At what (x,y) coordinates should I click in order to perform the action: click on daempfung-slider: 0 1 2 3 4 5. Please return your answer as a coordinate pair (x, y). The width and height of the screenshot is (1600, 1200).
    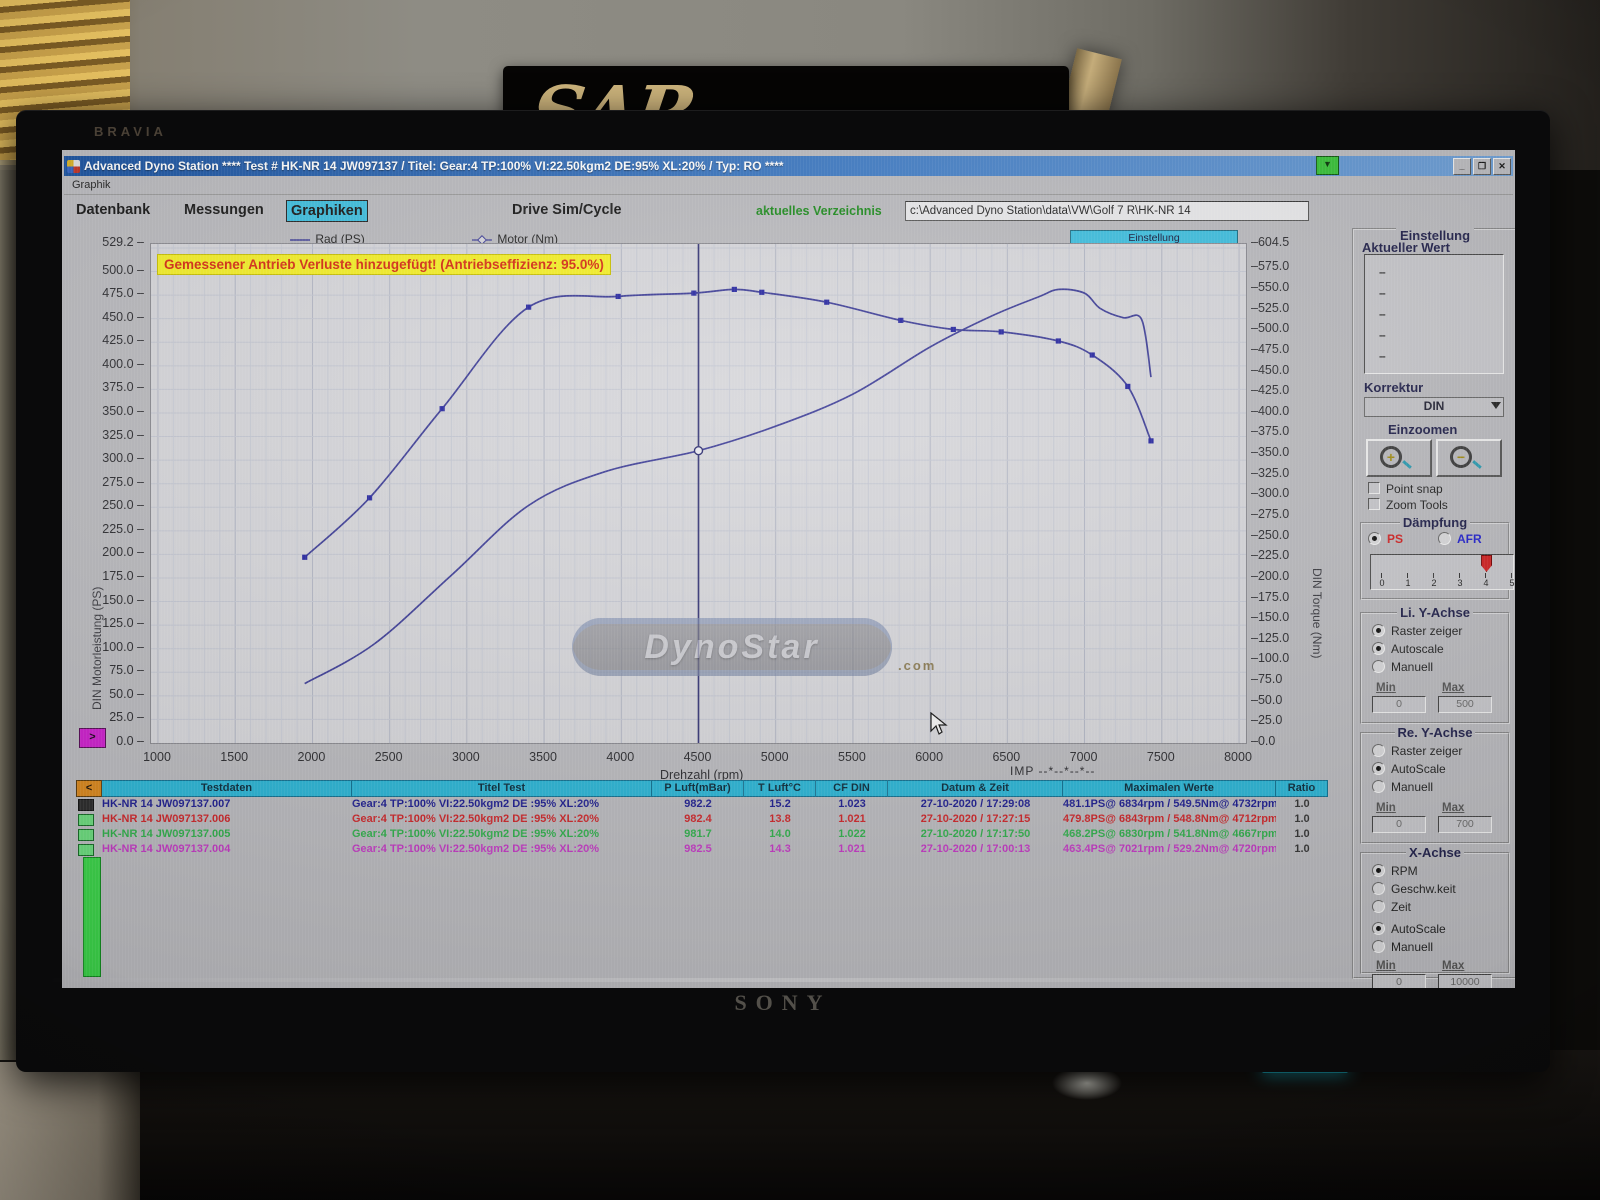
    Looking at the image, I should click on (1442, 572).